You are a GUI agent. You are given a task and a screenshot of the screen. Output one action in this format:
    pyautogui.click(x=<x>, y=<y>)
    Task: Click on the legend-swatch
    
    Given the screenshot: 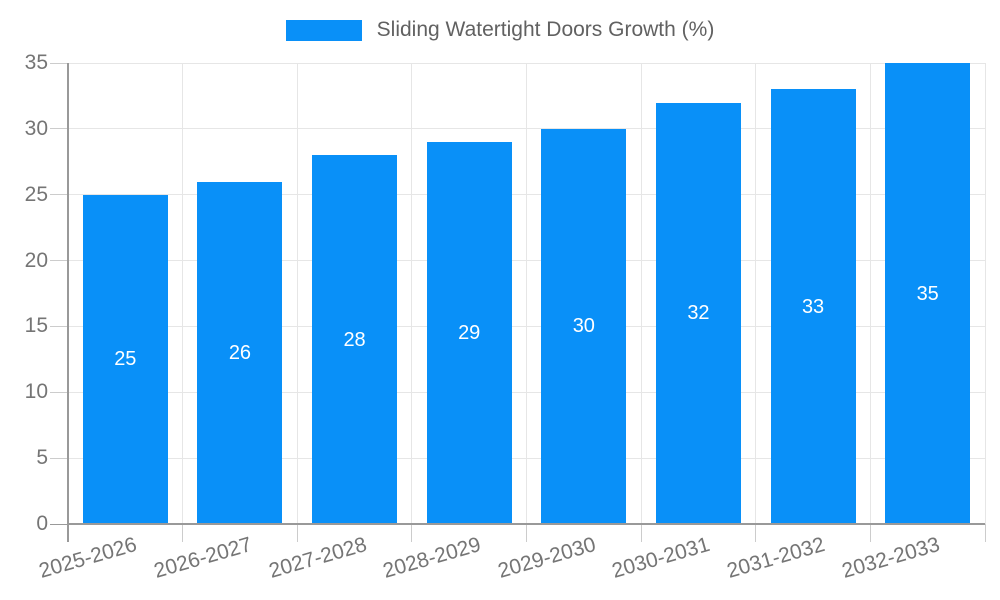 What is the action you would take?
    pyautogui.click(x=323, y=30)
    